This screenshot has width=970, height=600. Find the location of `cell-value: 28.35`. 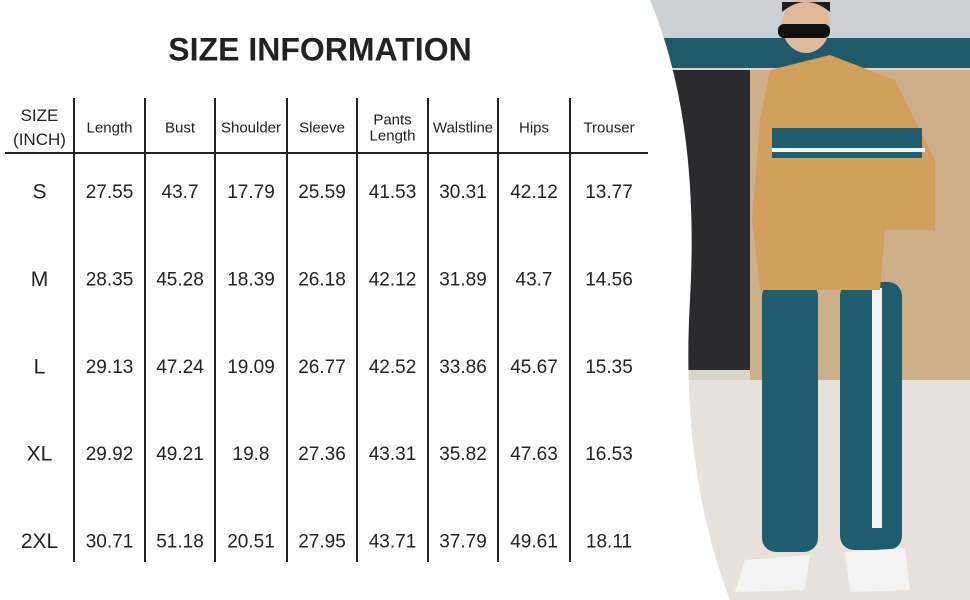

cell-value: 28.35 is located at coordinates (110, 279).